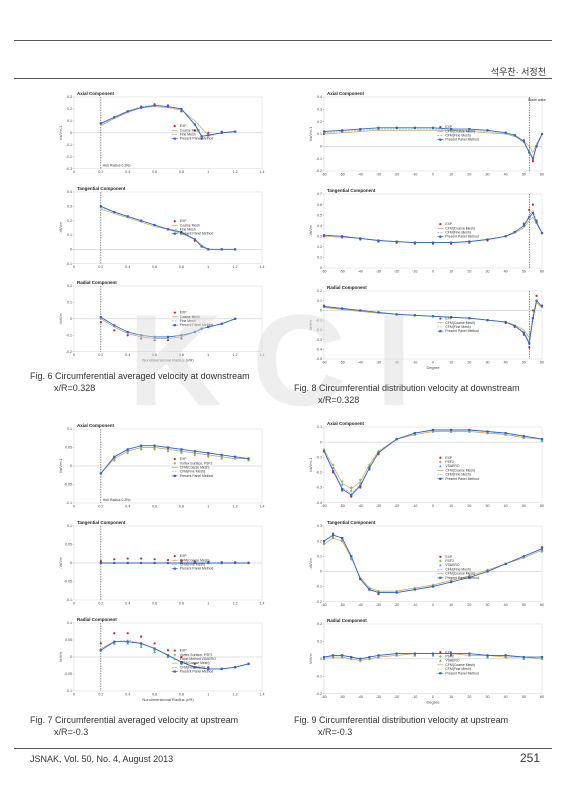 The height and width of the screenshot is (800, 566). I want to click on y-tick-label: 0.2, so click(69, 287).